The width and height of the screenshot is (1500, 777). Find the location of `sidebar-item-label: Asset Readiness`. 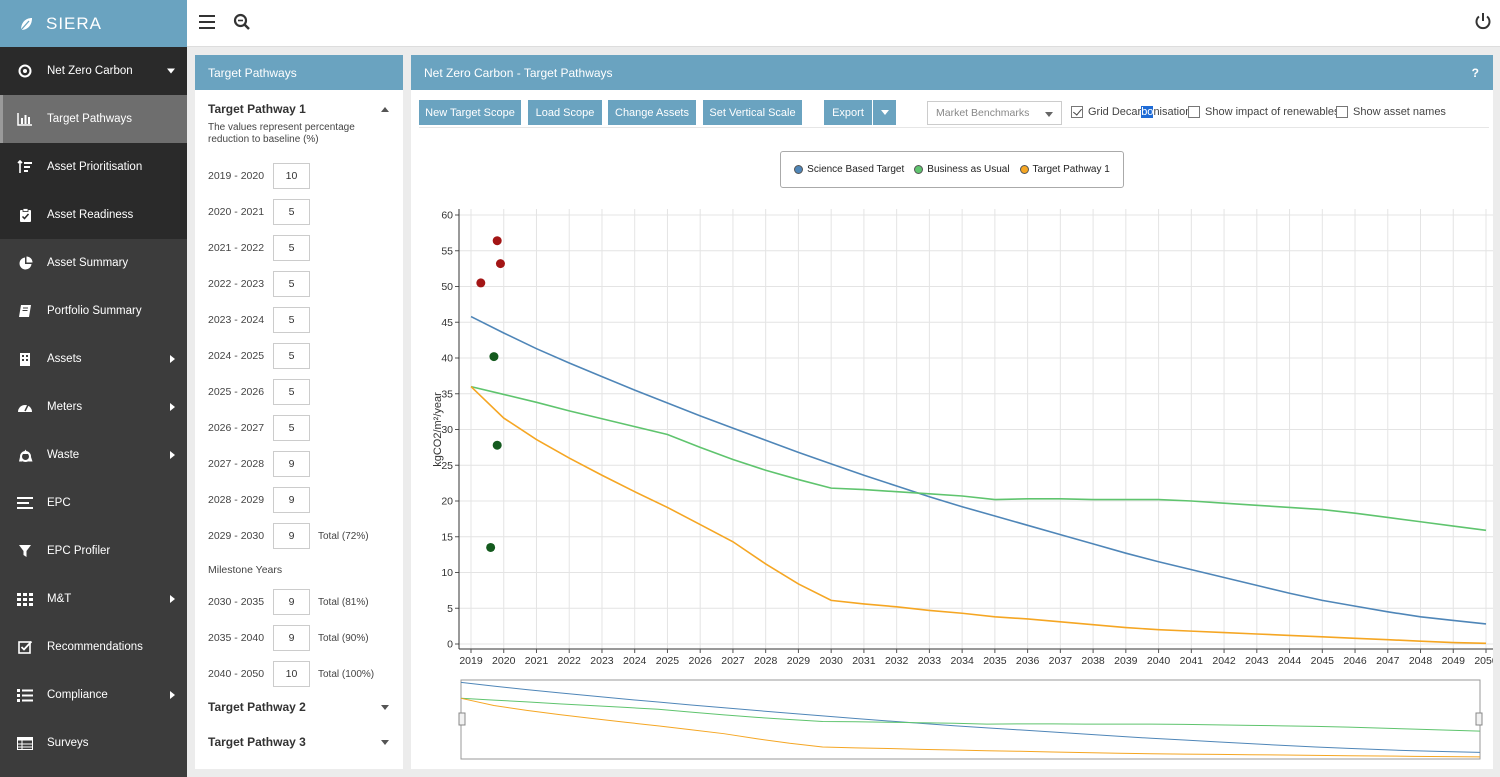

sidebar-item-label: Asset Readiness is located at coordinates (90, 215).